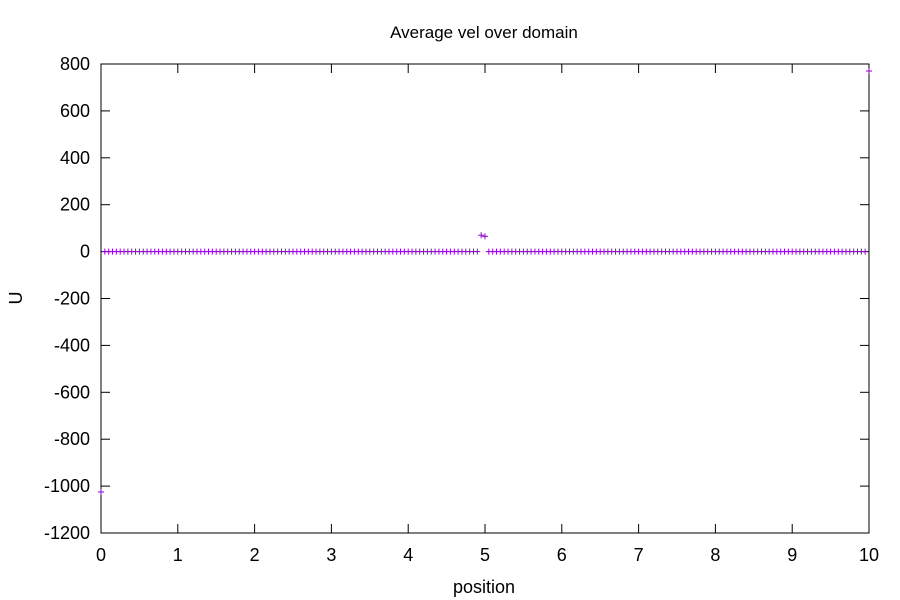 The image size is (900, 600). What do you see at coordinates (67, 486) in the screenshot?
I see `y-tick-label: -1000` at bounding box center [67, 486].